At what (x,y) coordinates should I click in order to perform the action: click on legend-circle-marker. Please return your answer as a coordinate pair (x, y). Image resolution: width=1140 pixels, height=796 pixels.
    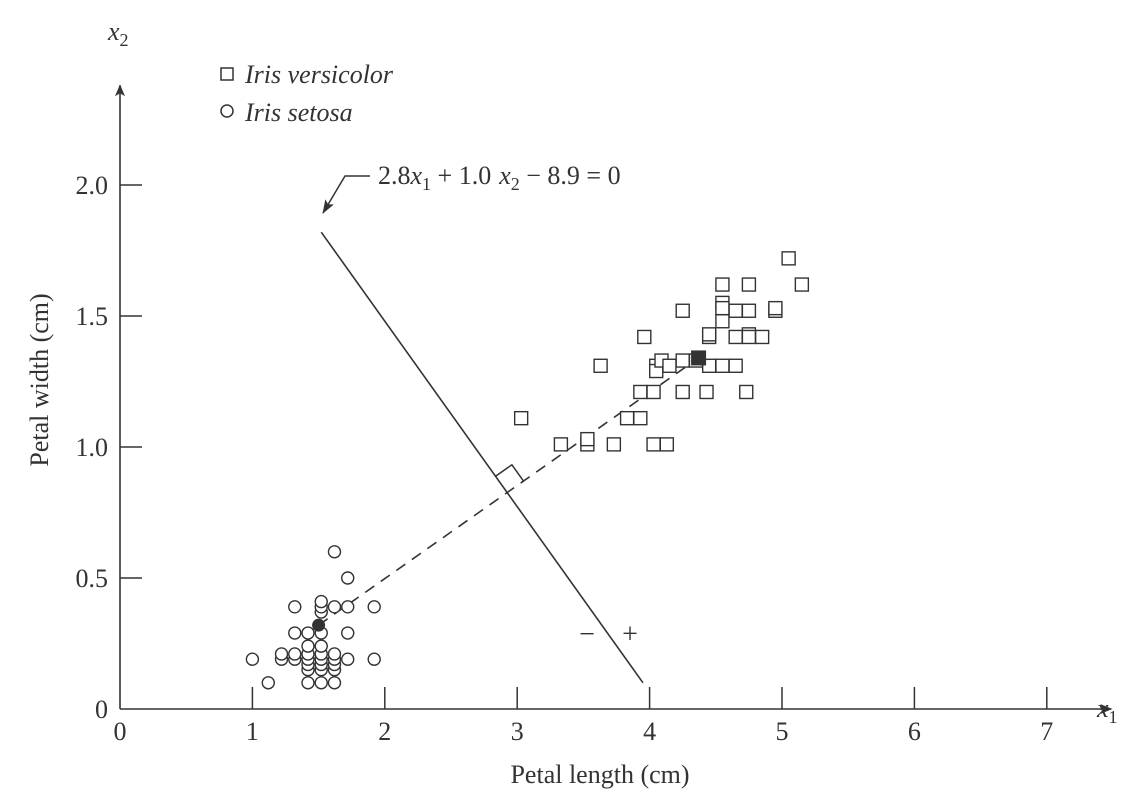
    Looking at the image, I should click on (227, 111).